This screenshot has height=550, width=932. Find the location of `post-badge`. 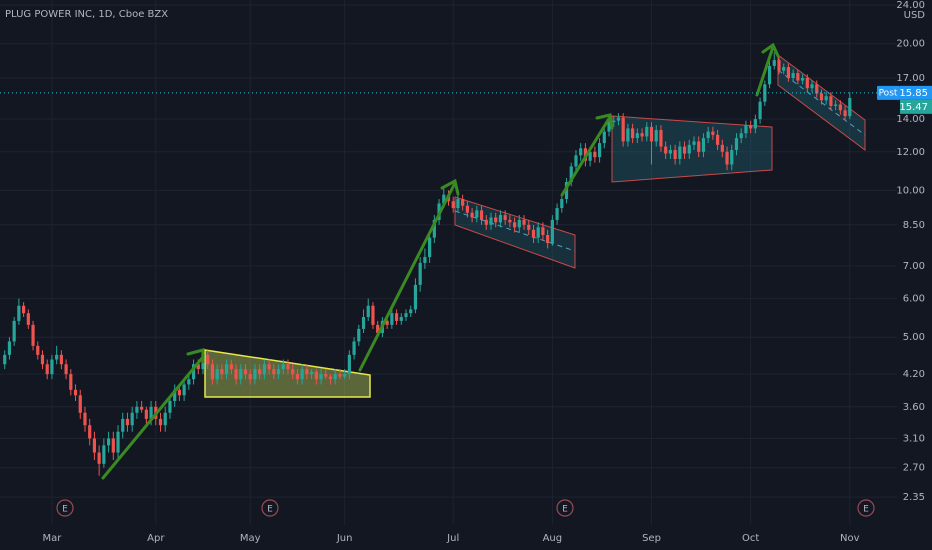

post-badge is located at coordinates (888, 92).